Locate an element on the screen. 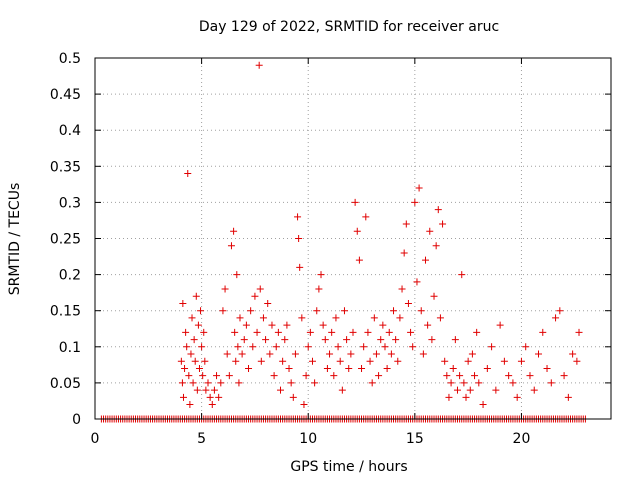  y-tick-label: 0.45 is located at coordinates (65, 95).